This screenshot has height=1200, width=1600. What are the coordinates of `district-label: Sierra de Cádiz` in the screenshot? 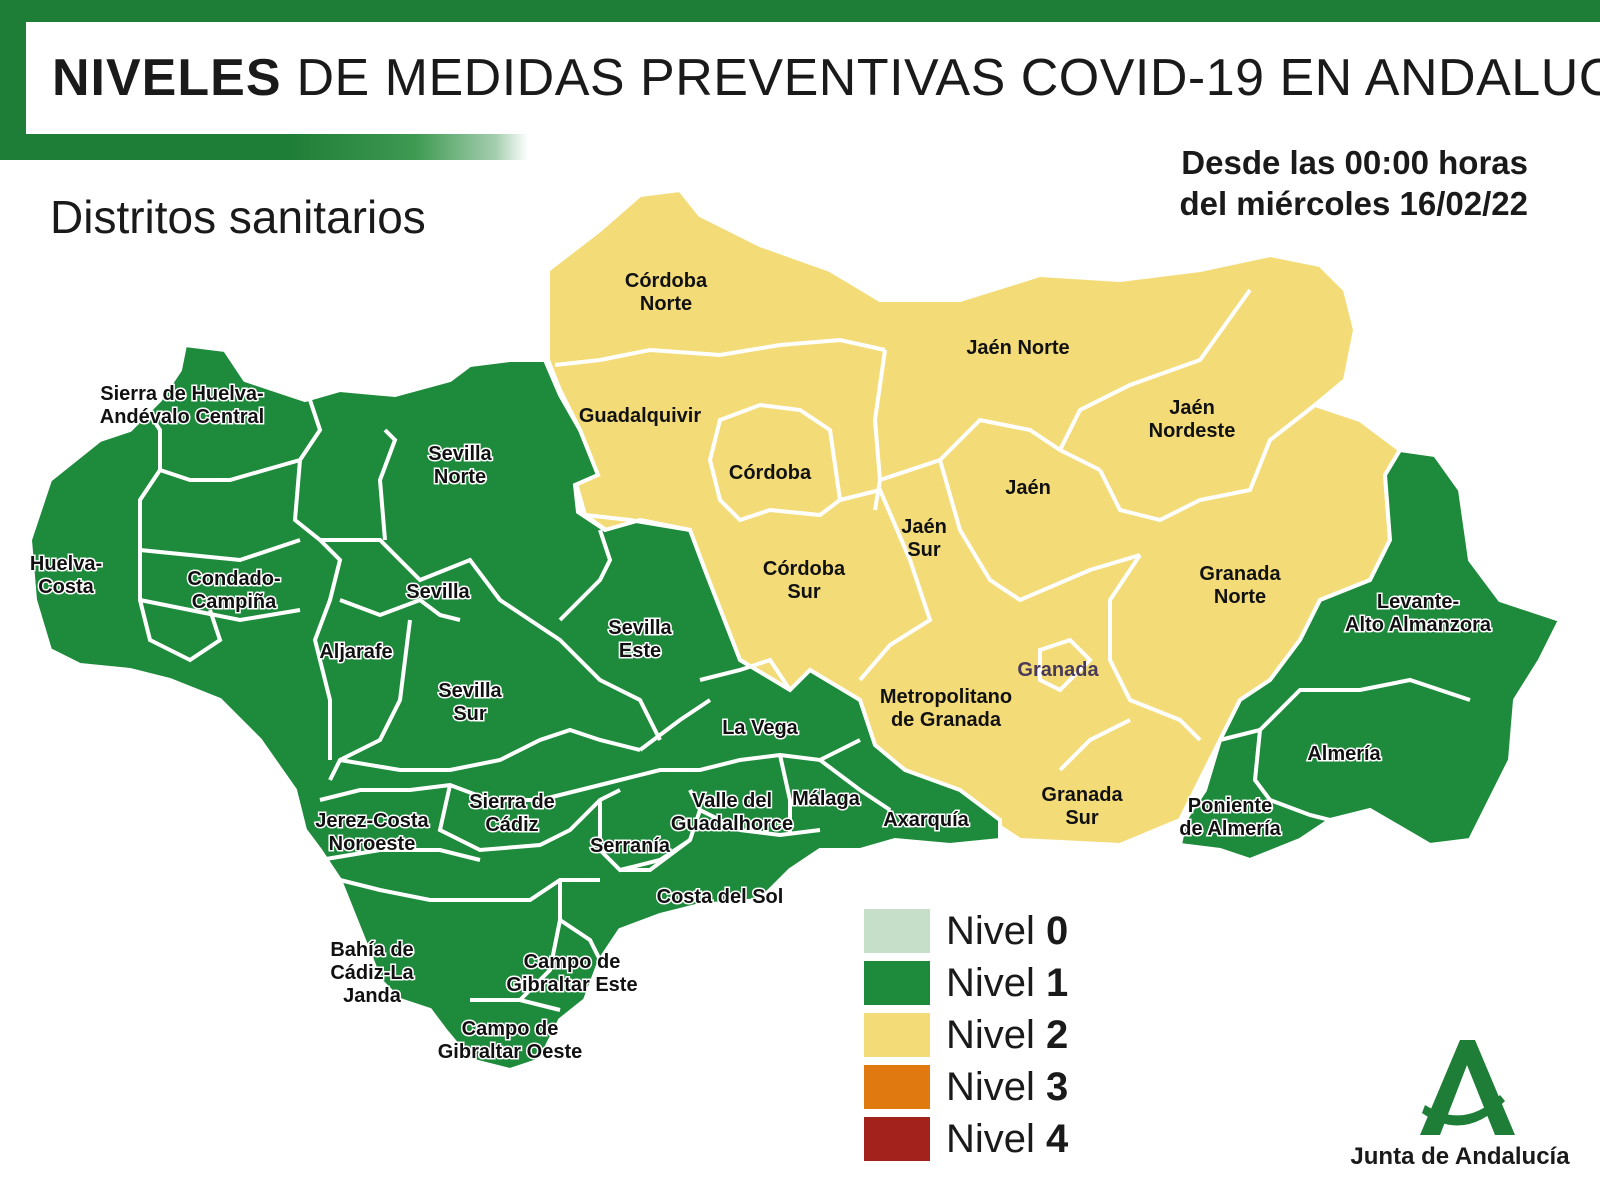 It's located at (512, 813).